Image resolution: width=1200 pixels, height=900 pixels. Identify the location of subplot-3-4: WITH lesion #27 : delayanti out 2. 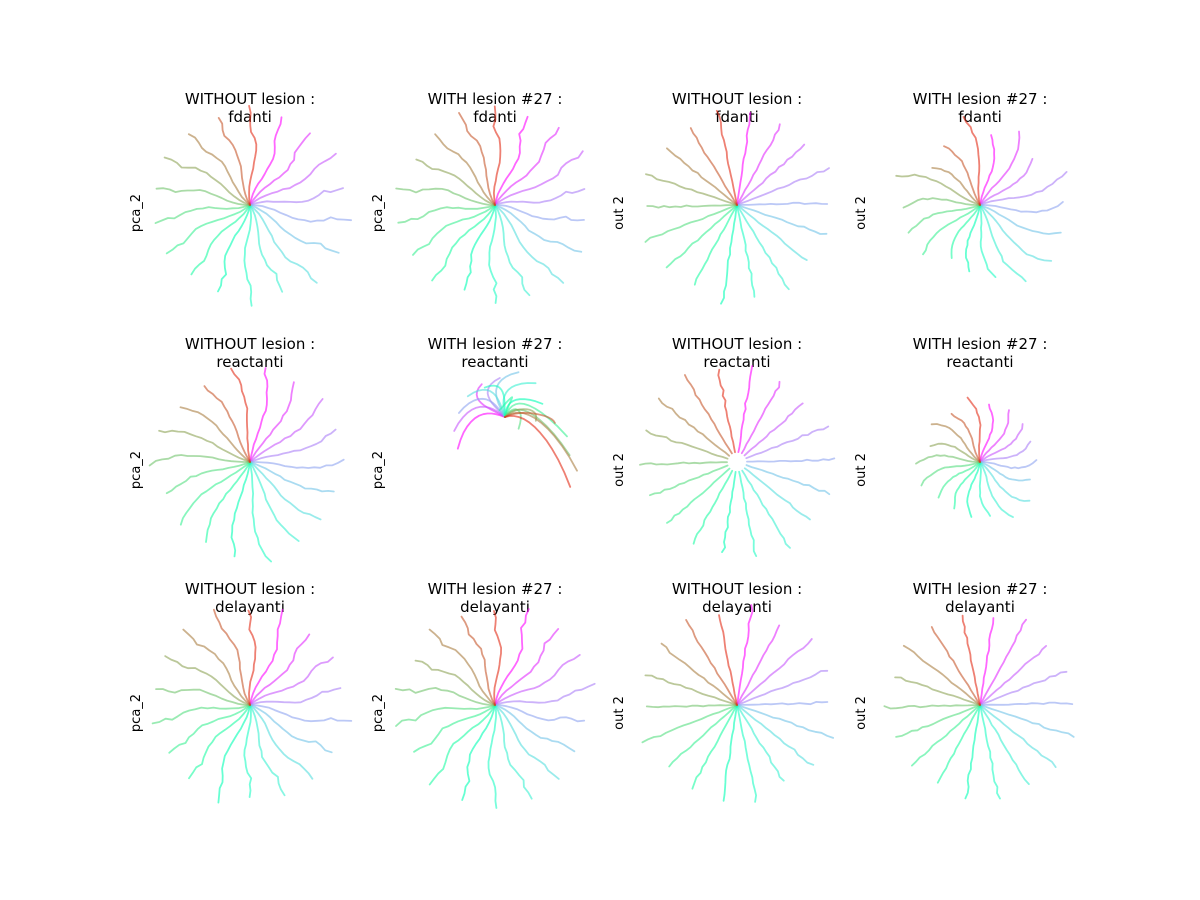
(964, 690).